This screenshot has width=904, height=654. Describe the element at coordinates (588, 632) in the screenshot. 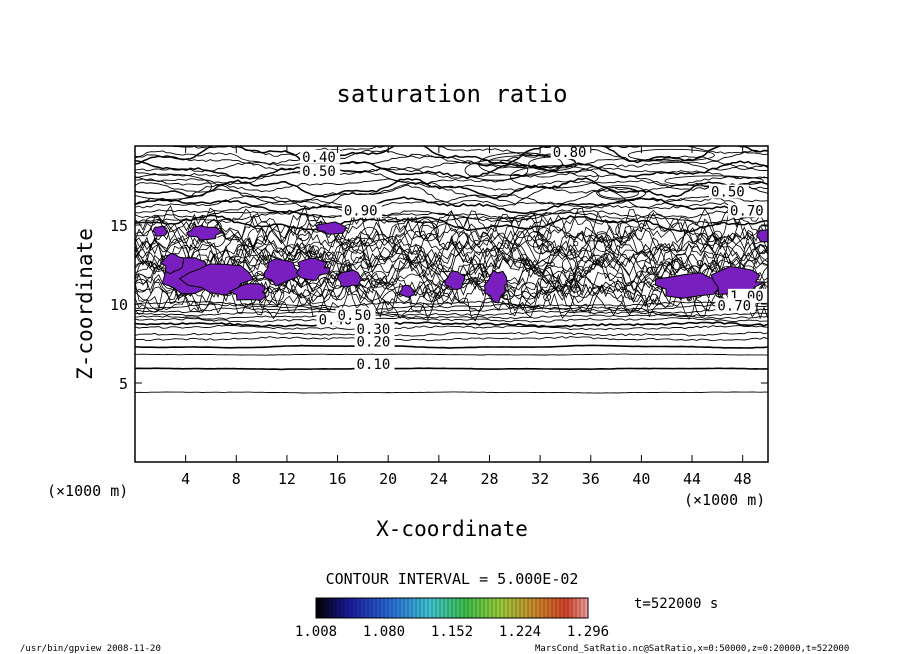

I see `colorbar-tick-label: 1.296` at that location.